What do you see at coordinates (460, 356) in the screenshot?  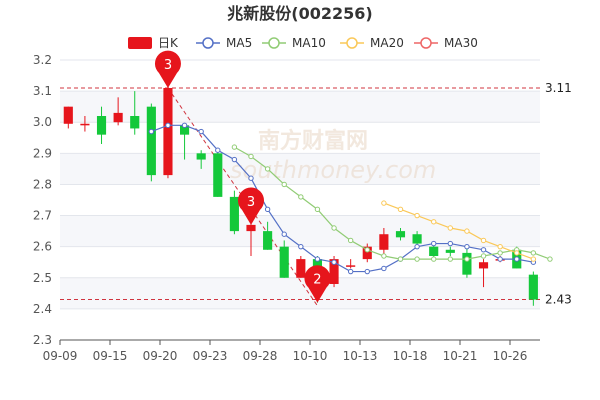 I see `x-tick-label: 10-21` at bounding box center [460, 356].